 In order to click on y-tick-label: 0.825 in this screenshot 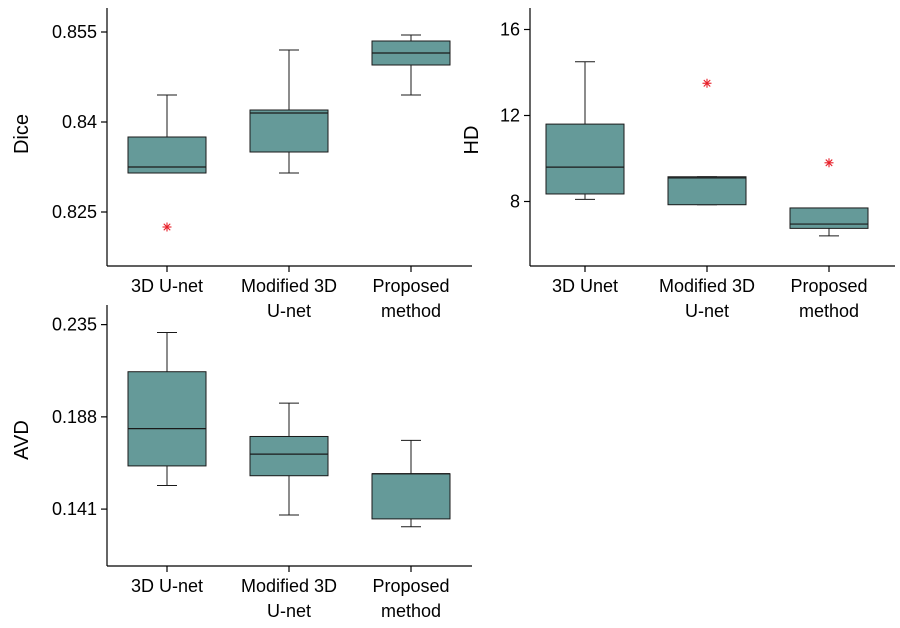, I will do `click(74, 212)`.